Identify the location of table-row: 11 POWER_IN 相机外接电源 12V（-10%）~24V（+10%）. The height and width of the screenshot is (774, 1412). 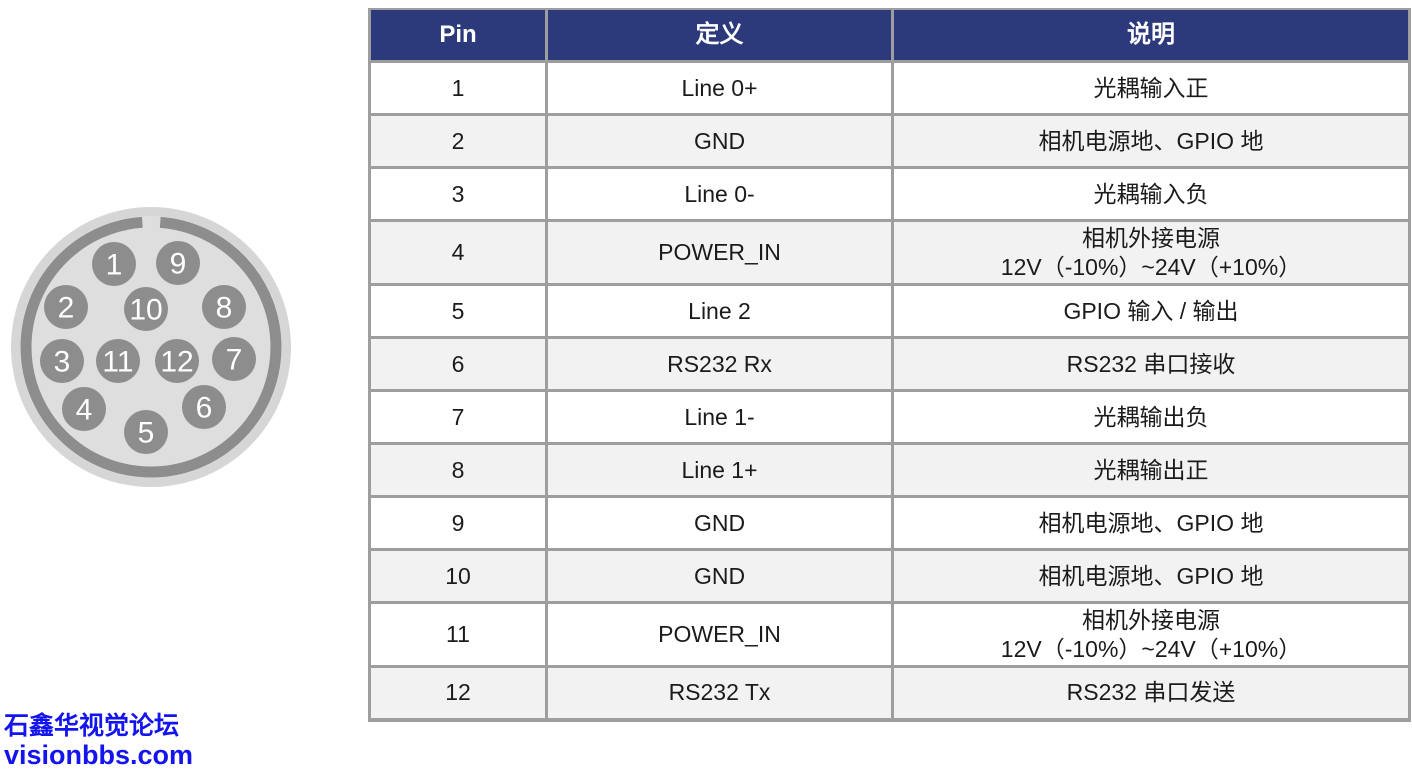
(889, 634).